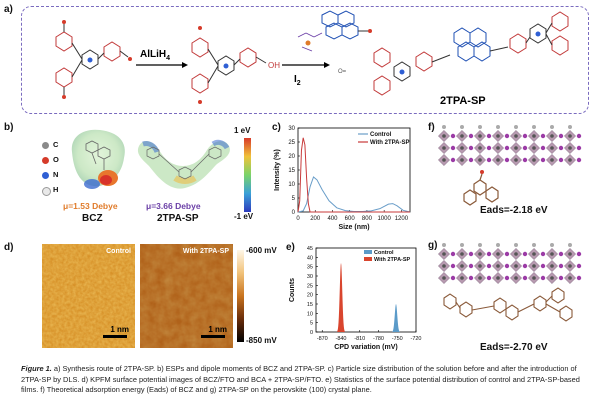  I want to click on svg-text: AlLiH4, so click(155, 55).